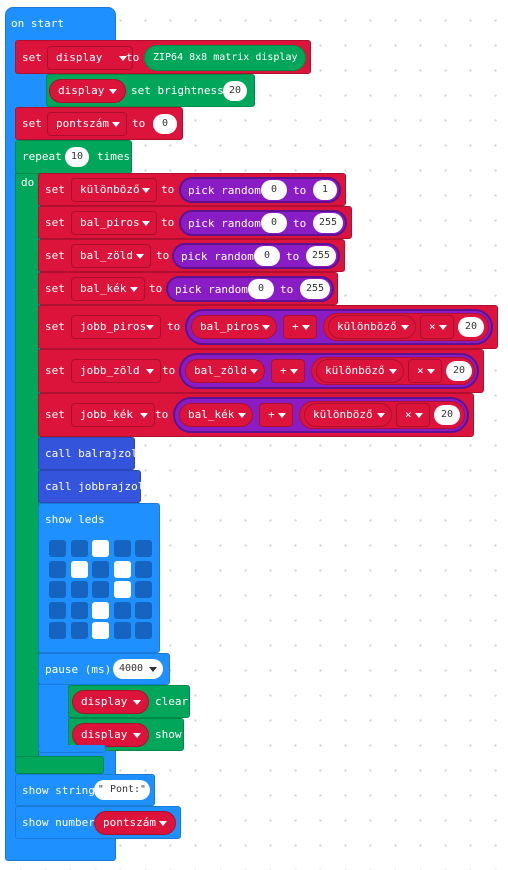 The image size is (508, 870). Describe the element at coordinates (108, 289) in the screenshot. I see `variable-dropdown-bal-kek: bal_kék` at that location.